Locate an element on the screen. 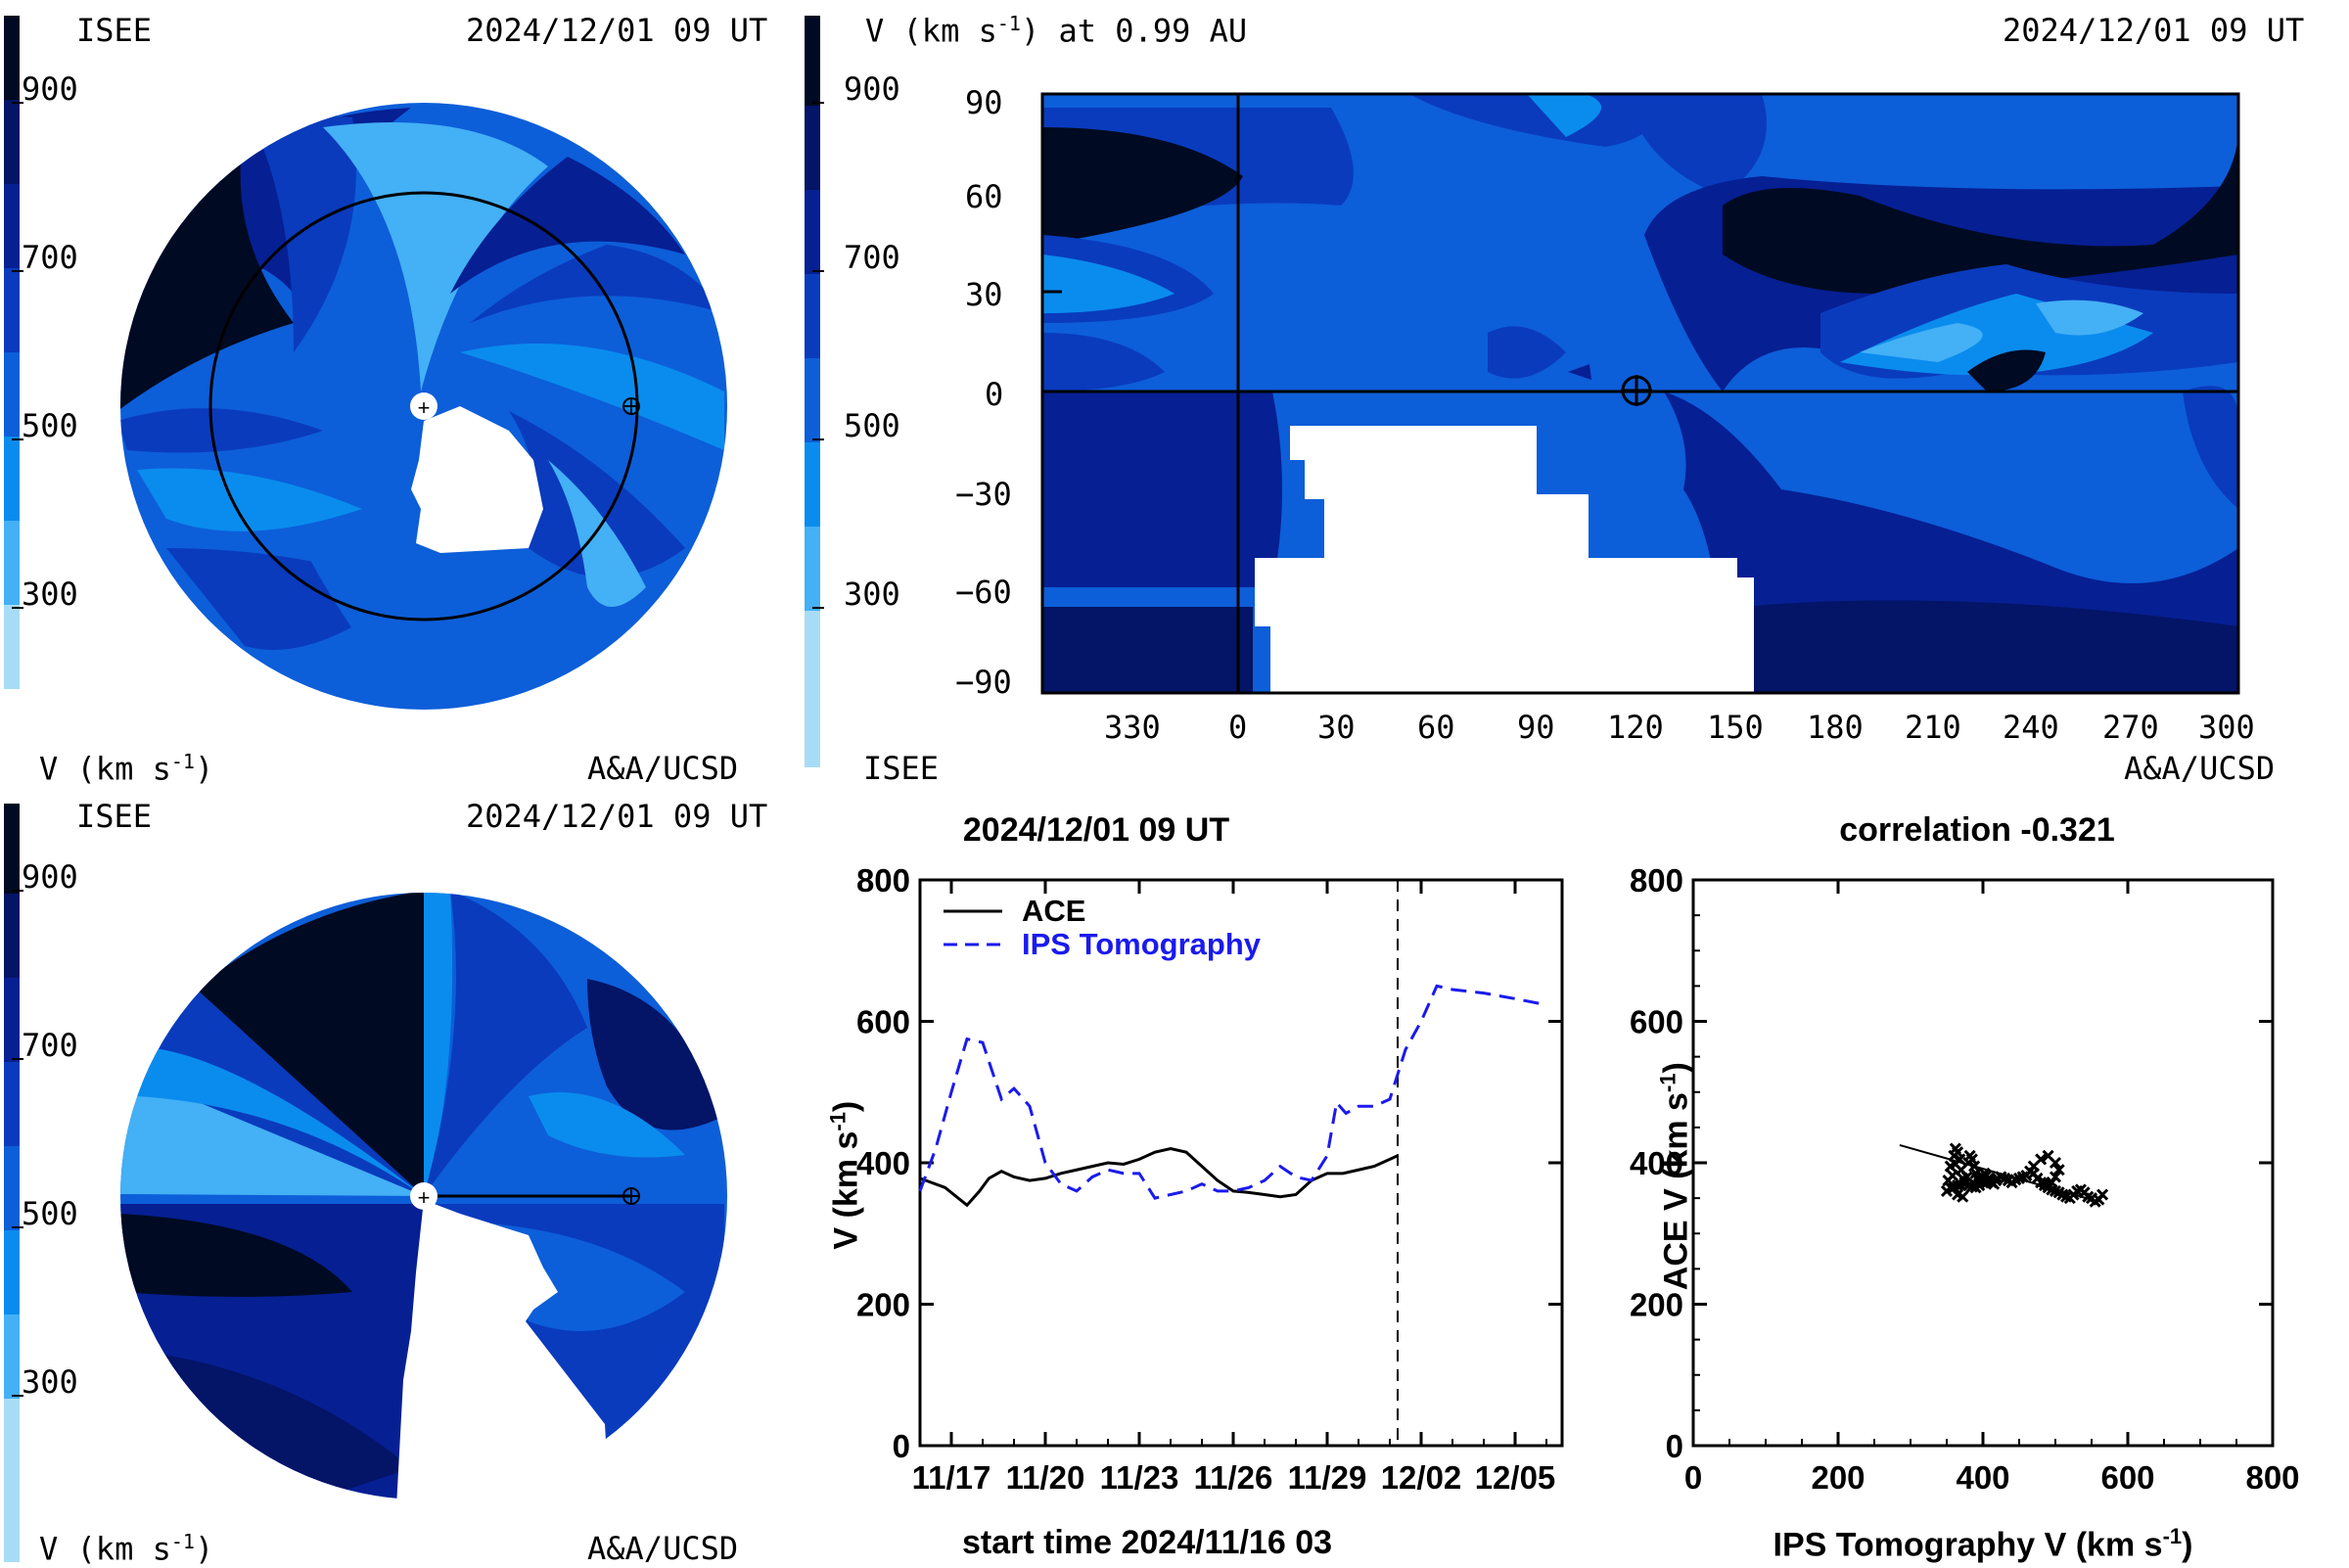 This screenshot has height=1568, width=2349. y-tick-label: 400 is located at coordinates (883, 1163).